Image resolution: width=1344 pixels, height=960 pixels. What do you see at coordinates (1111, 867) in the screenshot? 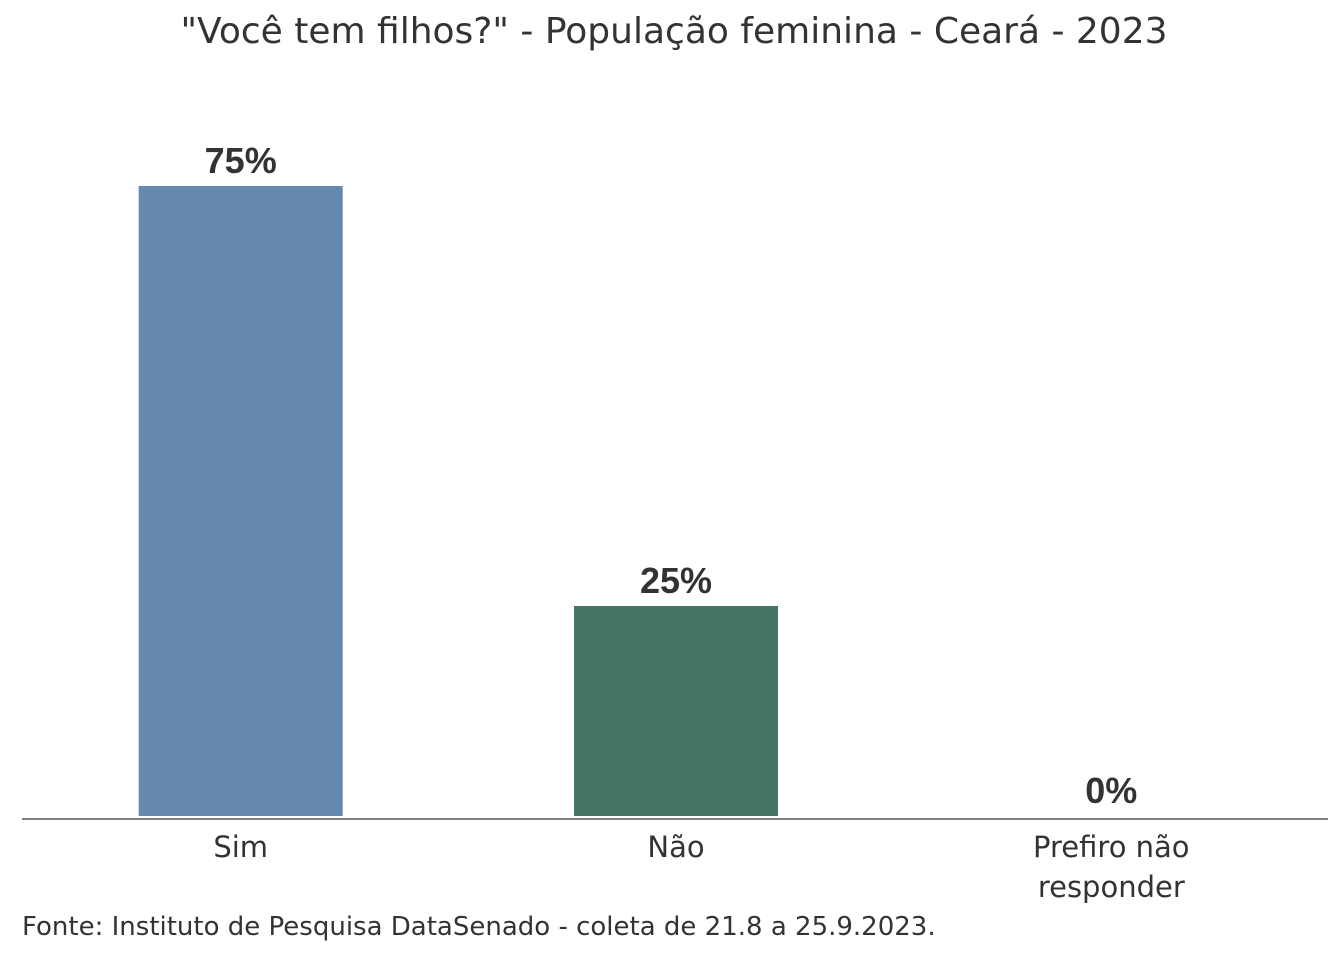
I see `x-tick-label: Prefiro não responder` at bounding box center [1111, 867].